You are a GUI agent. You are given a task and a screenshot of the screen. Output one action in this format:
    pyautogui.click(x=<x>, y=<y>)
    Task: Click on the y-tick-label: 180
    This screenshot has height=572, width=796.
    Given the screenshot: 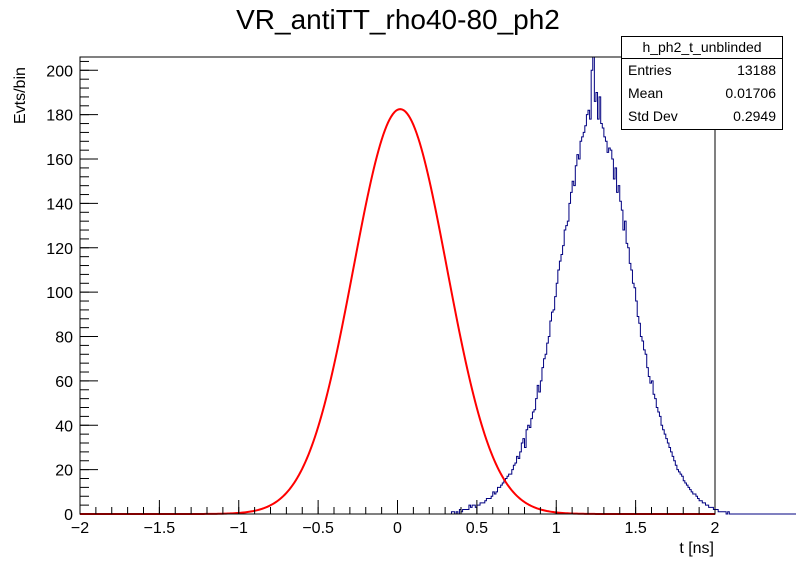 What is the action you would take?
    pyautogui.click(x=59, y=116)
    